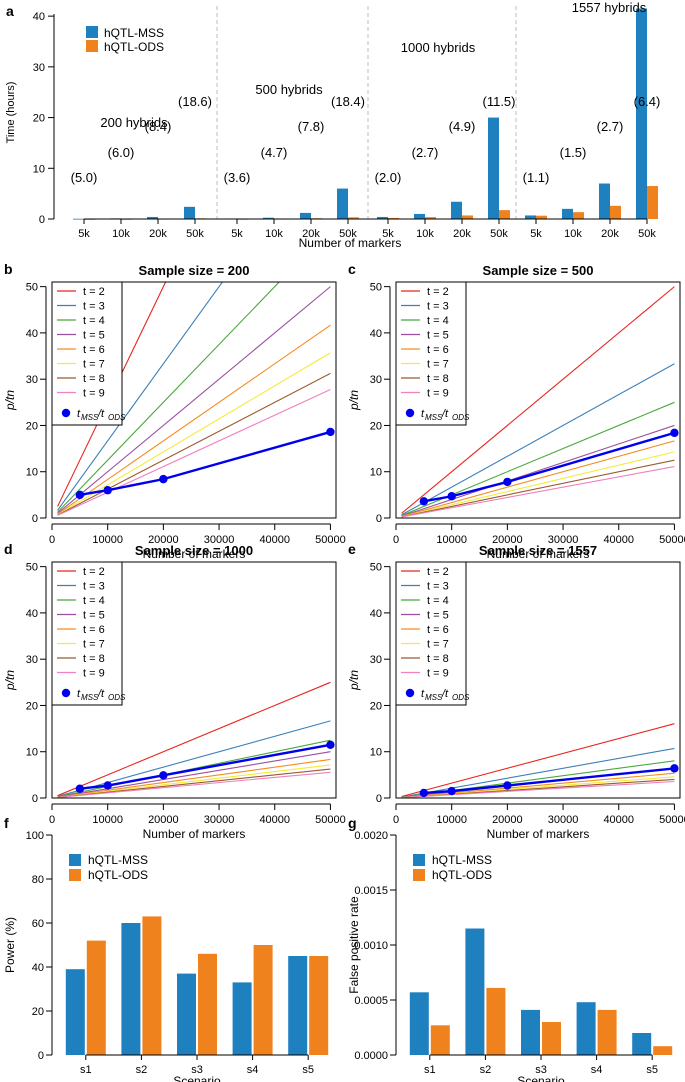 The height and width of the screenshot is (1082, 685). Describe the element at coordinates (647, 101) in the screenshot. I see `a-ratio-label: (6.4)` at that location.